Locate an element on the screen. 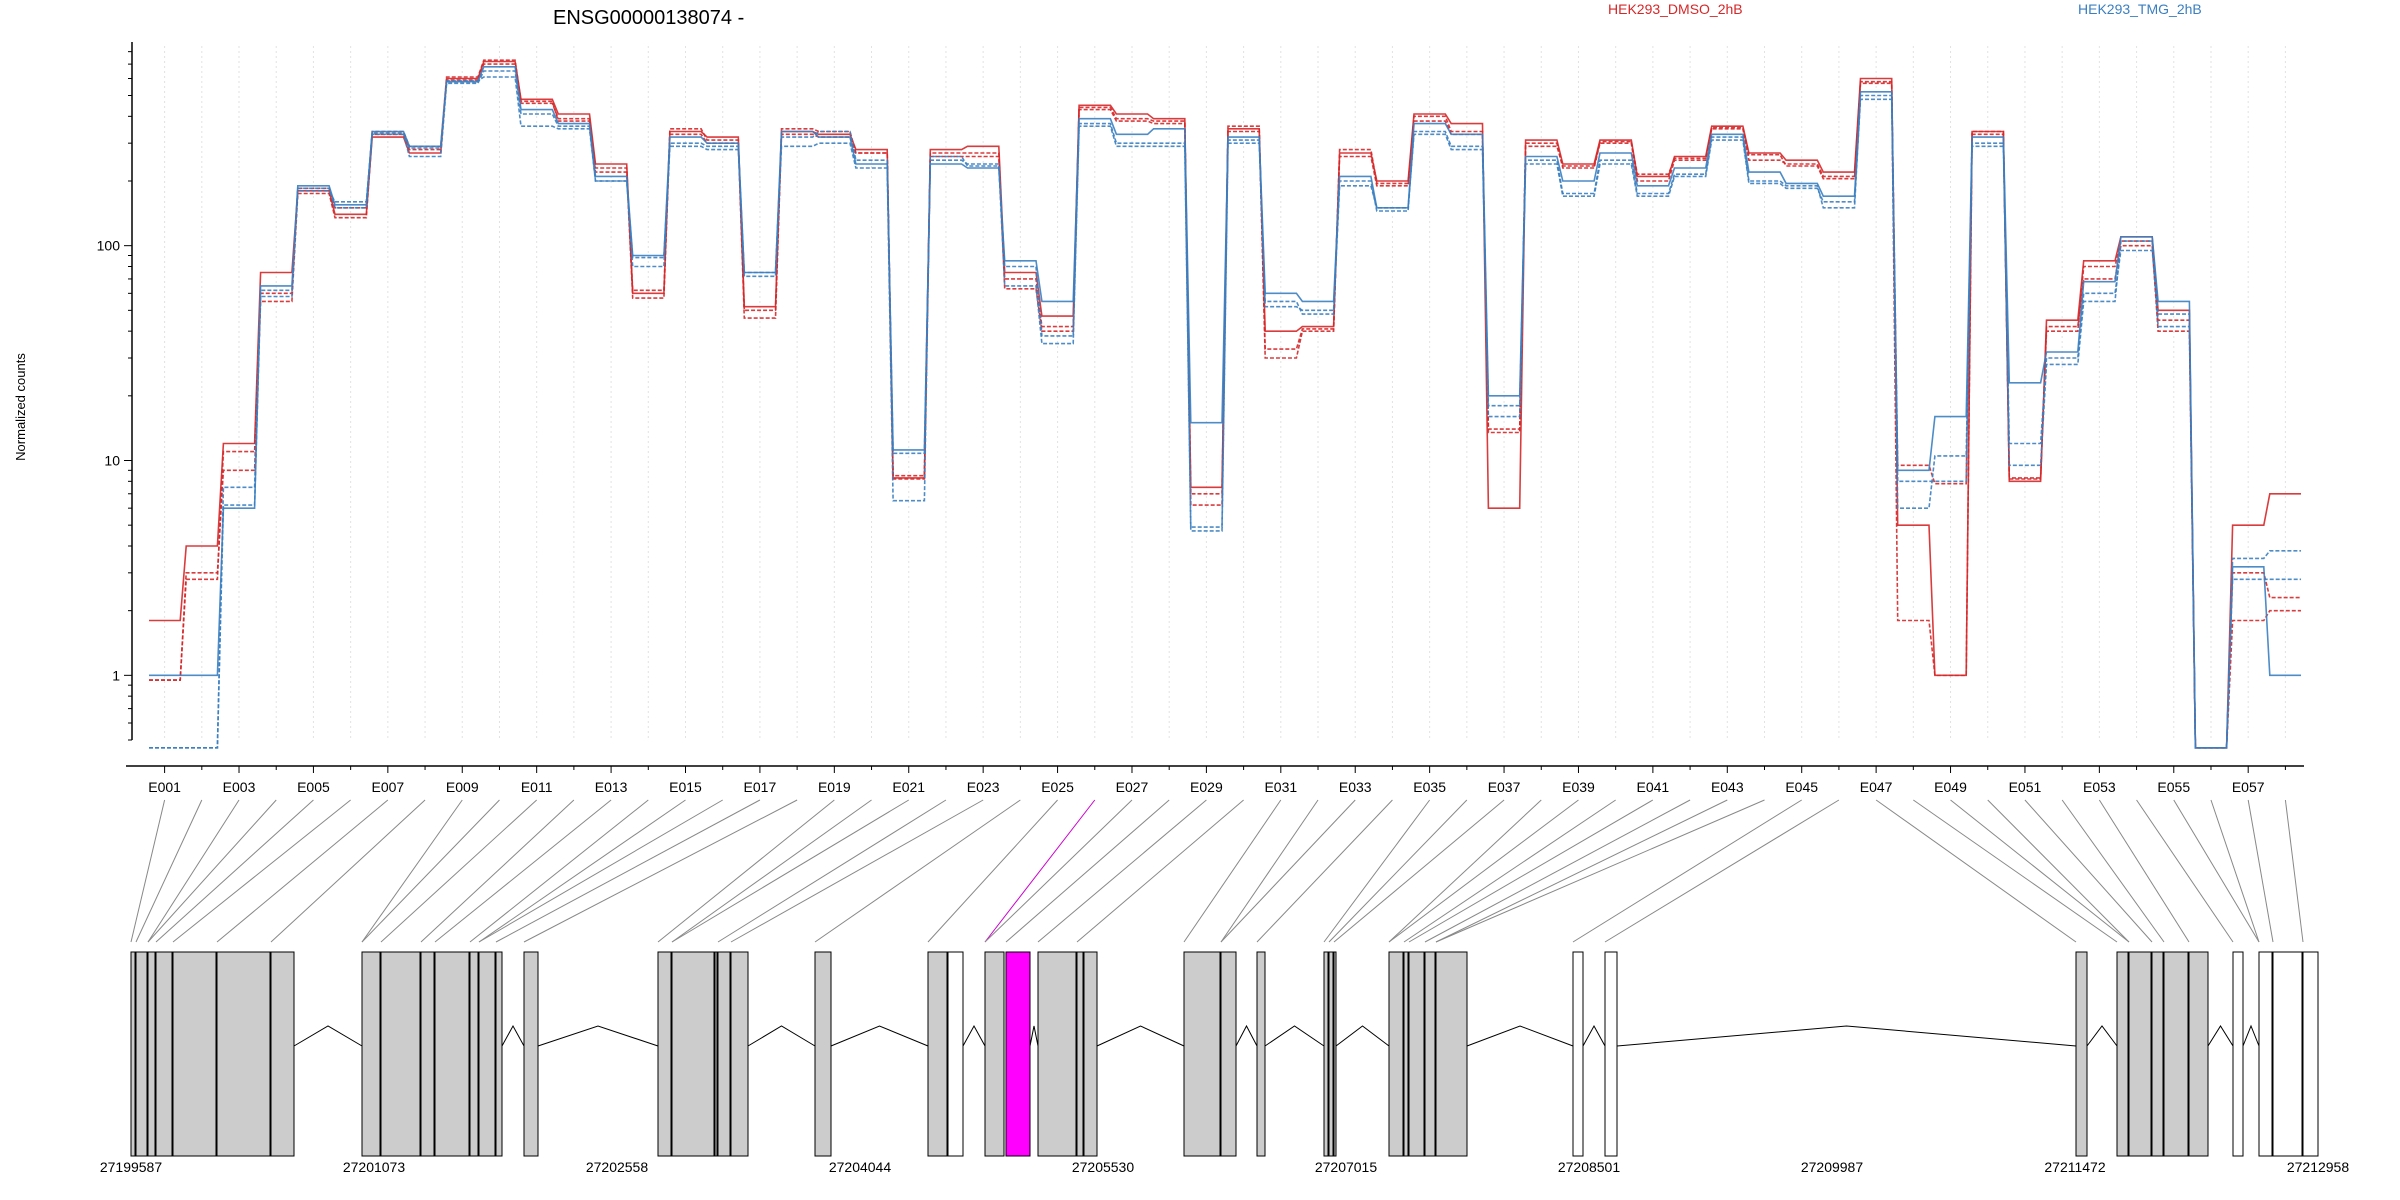 The width and height of the screenshot is (2400, 1200). x-tick-label: E055 is located at coordinates (2173, 787).